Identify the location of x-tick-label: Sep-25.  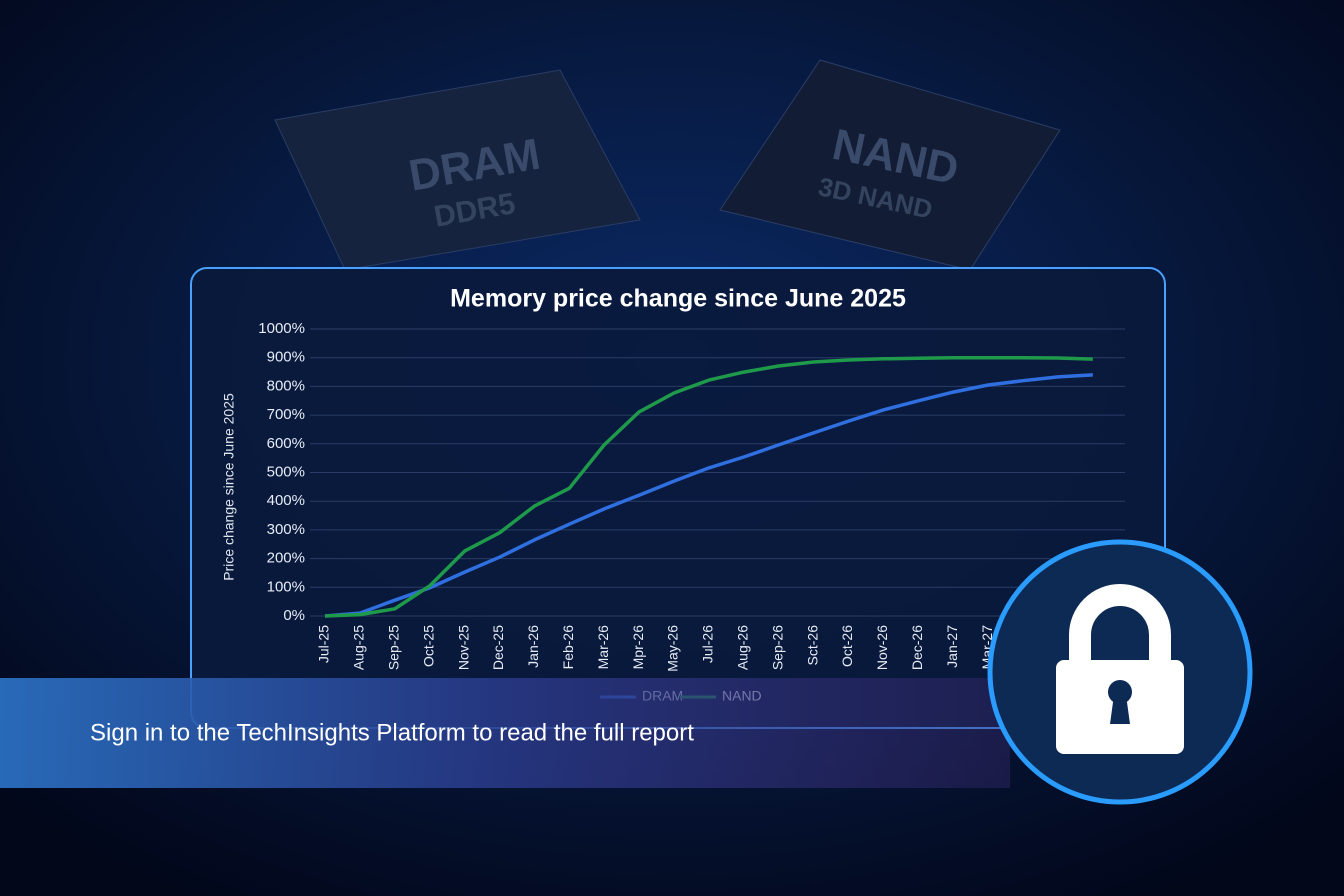
(394, 647).